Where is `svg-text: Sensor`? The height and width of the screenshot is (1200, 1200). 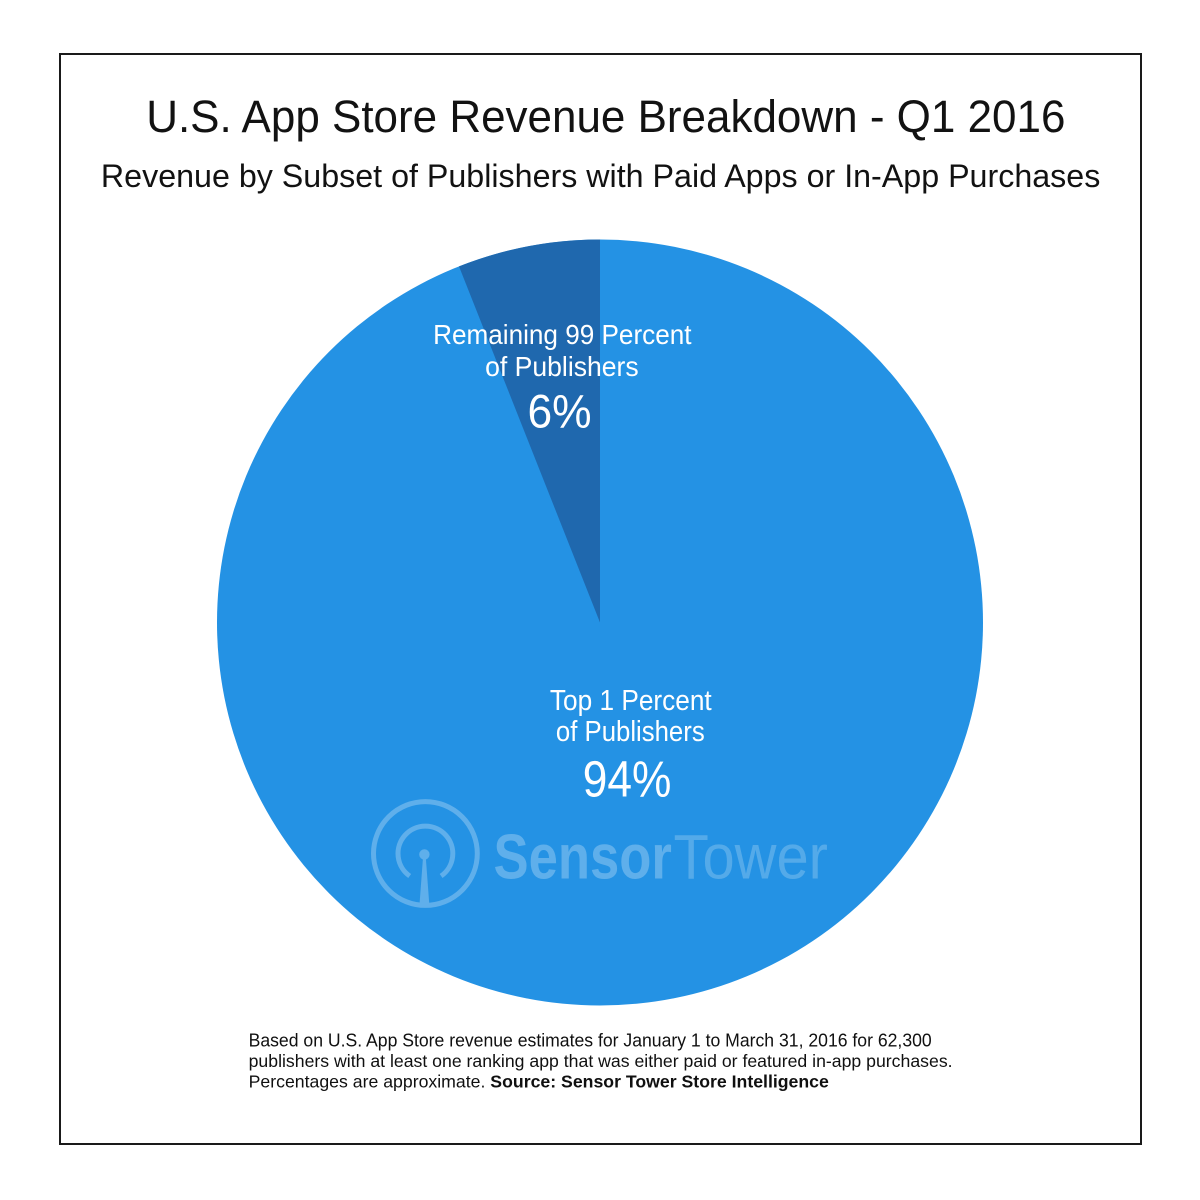
svg-text: Sensor is located at coordinates (583, 857).